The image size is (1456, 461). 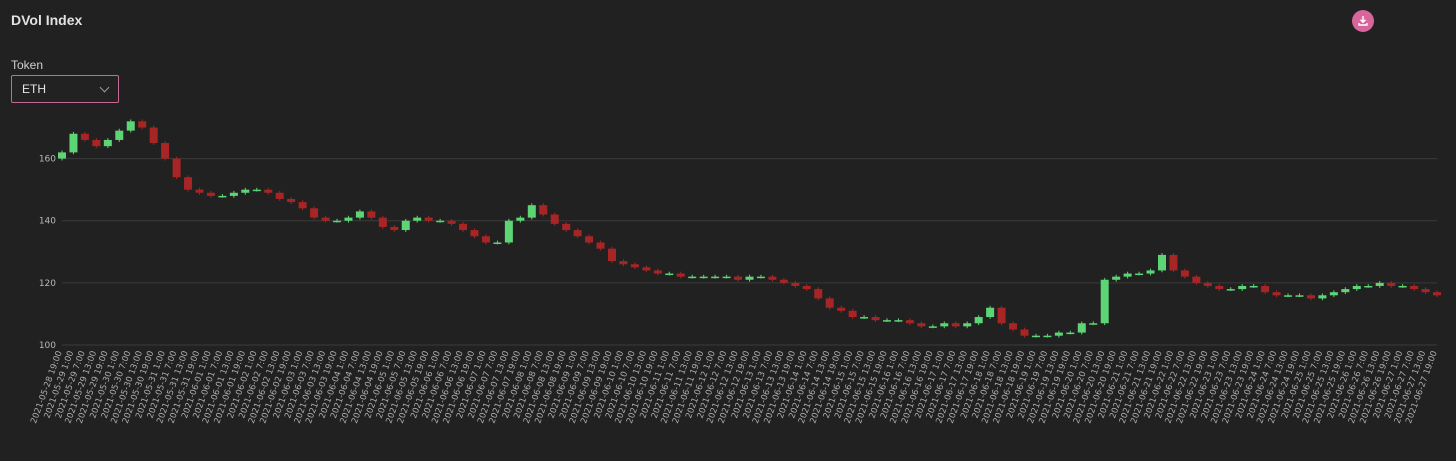 I want to click on download-button, so click(x=1363, y=21).